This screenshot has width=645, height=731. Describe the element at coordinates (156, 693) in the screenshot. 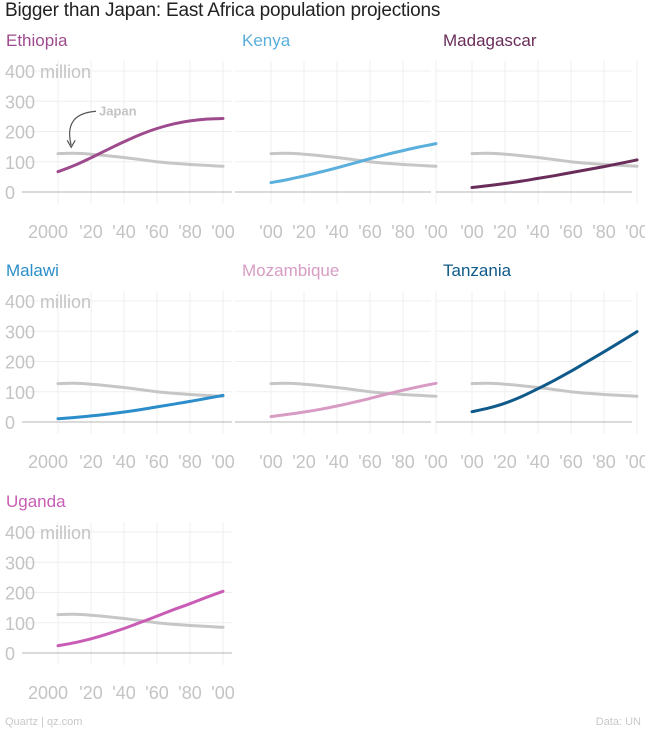

I see `x-tick-label-uganda-3: '60` at that location.